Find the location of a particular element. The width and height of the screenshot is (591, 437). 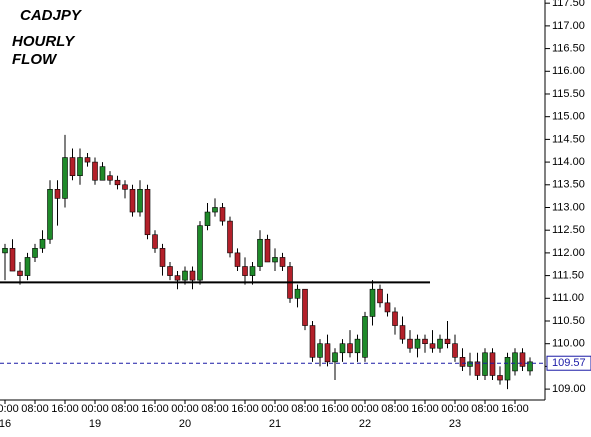

y-tick-label: 115.00 is located at coordinates (568, 117).